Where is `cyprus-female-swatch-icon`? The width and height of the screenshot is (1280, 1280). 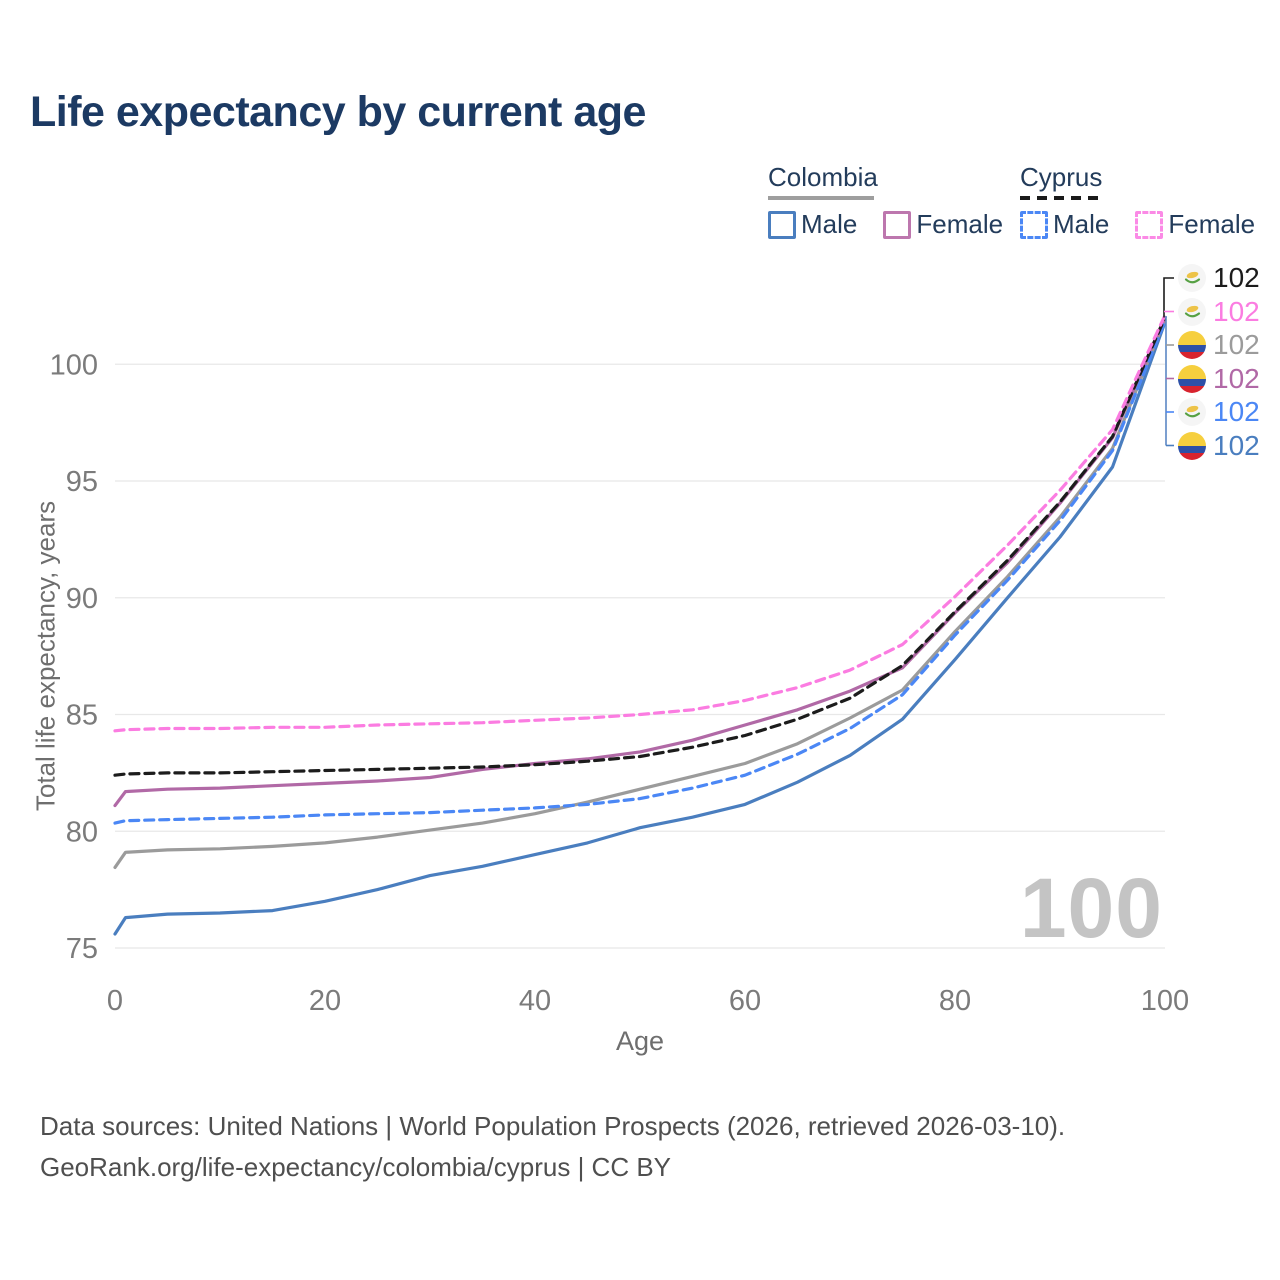
cyprus-female-swatch-icon is located at coordinates (1149, 224).